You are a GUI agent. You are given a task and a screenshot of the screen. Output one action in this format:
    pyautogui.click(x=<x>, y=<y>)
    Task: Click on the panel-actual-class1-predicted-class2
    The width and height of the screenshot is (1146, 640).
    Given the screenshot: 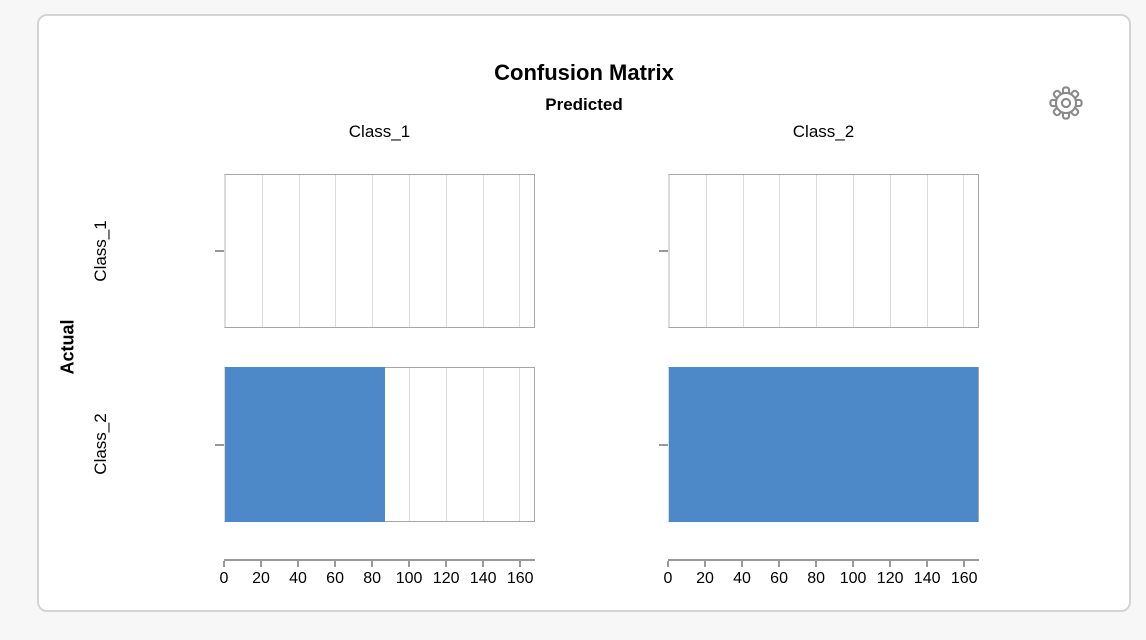 What is the action you would take?
    pyautogui.click(x=819, y=251)
    